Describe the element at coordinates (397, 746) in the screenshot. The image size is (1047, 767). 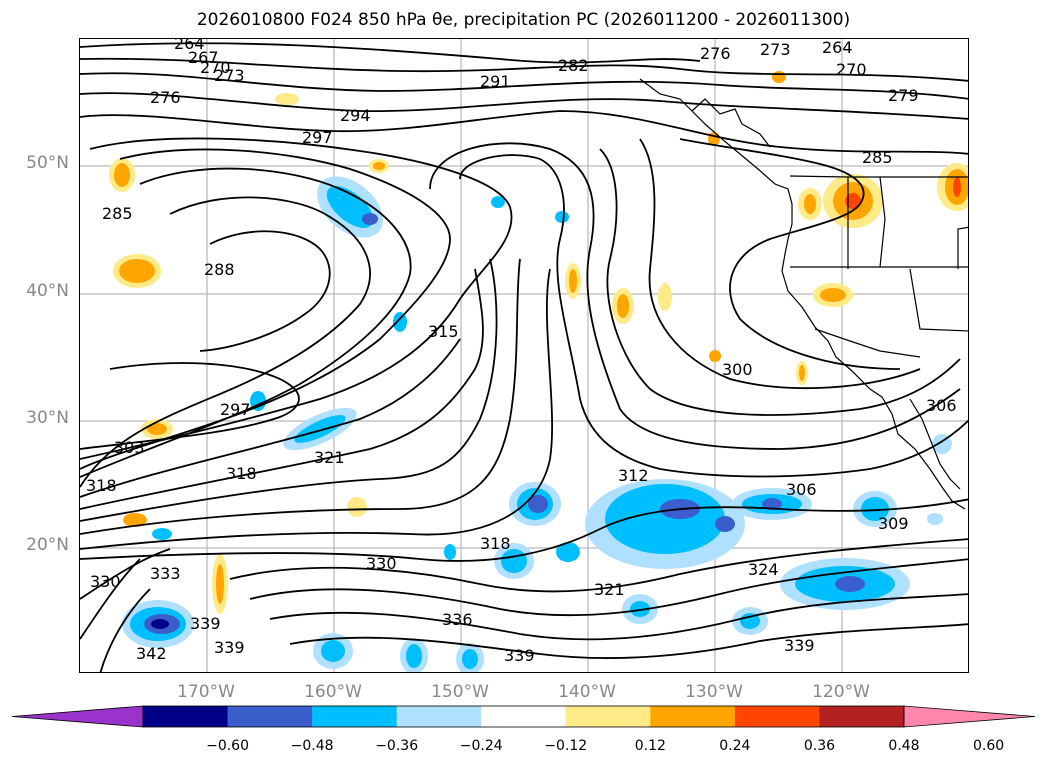
I see `colorbar-tick-label: −0.36` at that location.